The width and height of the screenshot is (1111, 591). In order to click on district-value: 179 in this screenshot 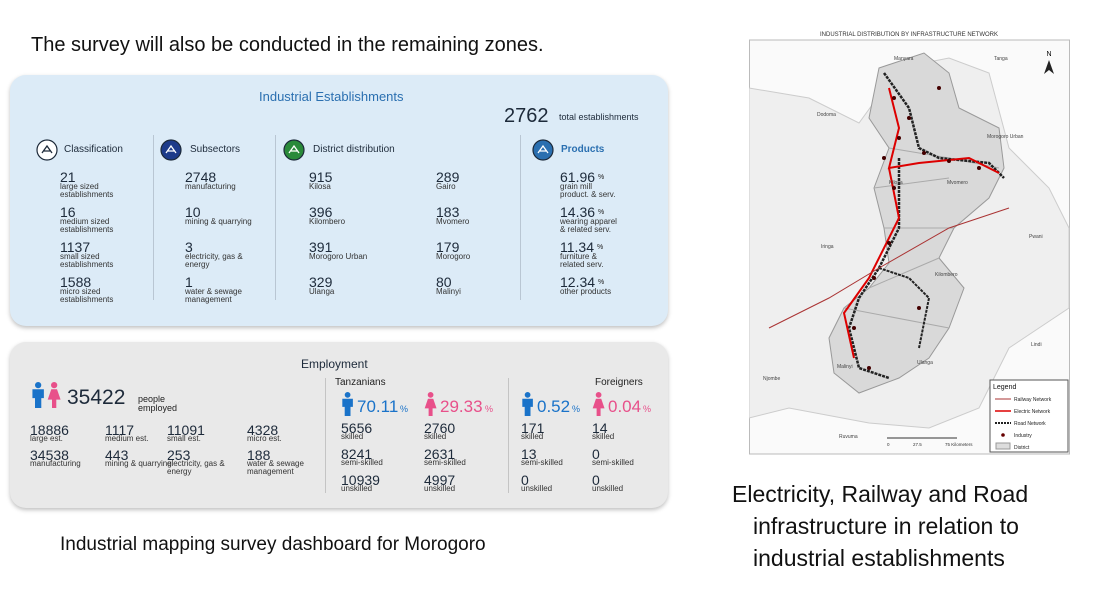, I will do `click(448, 247)`.